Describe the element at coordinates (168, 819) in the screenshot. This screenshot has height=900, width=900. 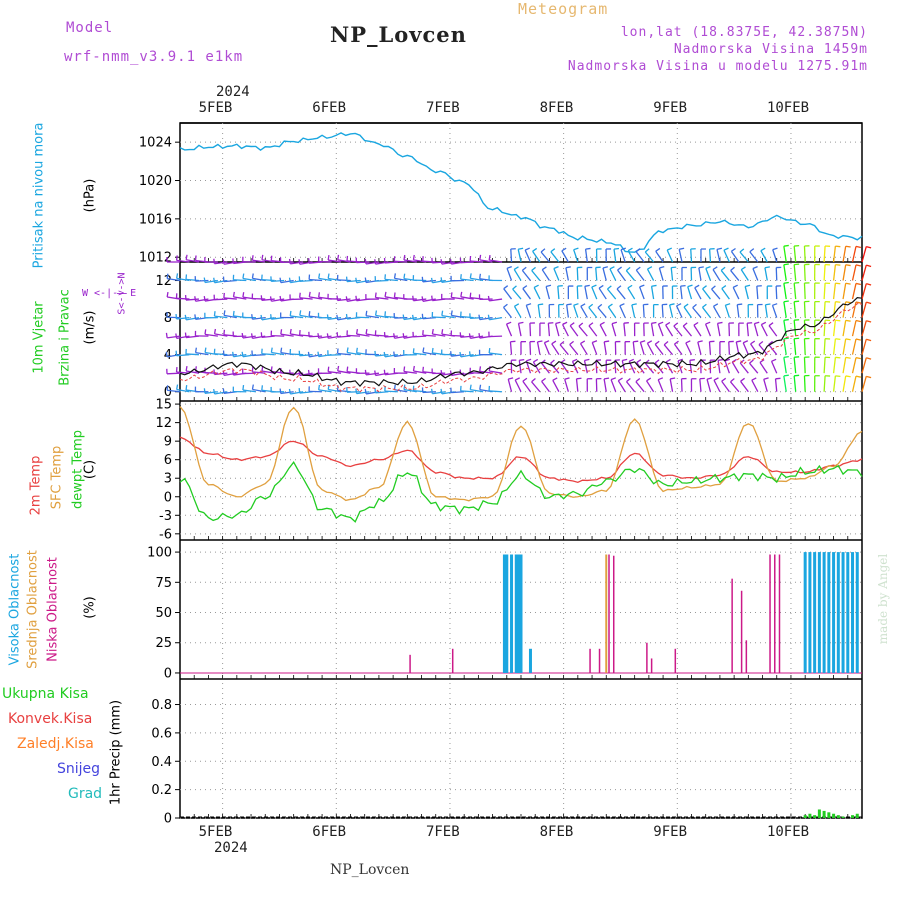
I see `precip-tick-label-4: 0` at that location.